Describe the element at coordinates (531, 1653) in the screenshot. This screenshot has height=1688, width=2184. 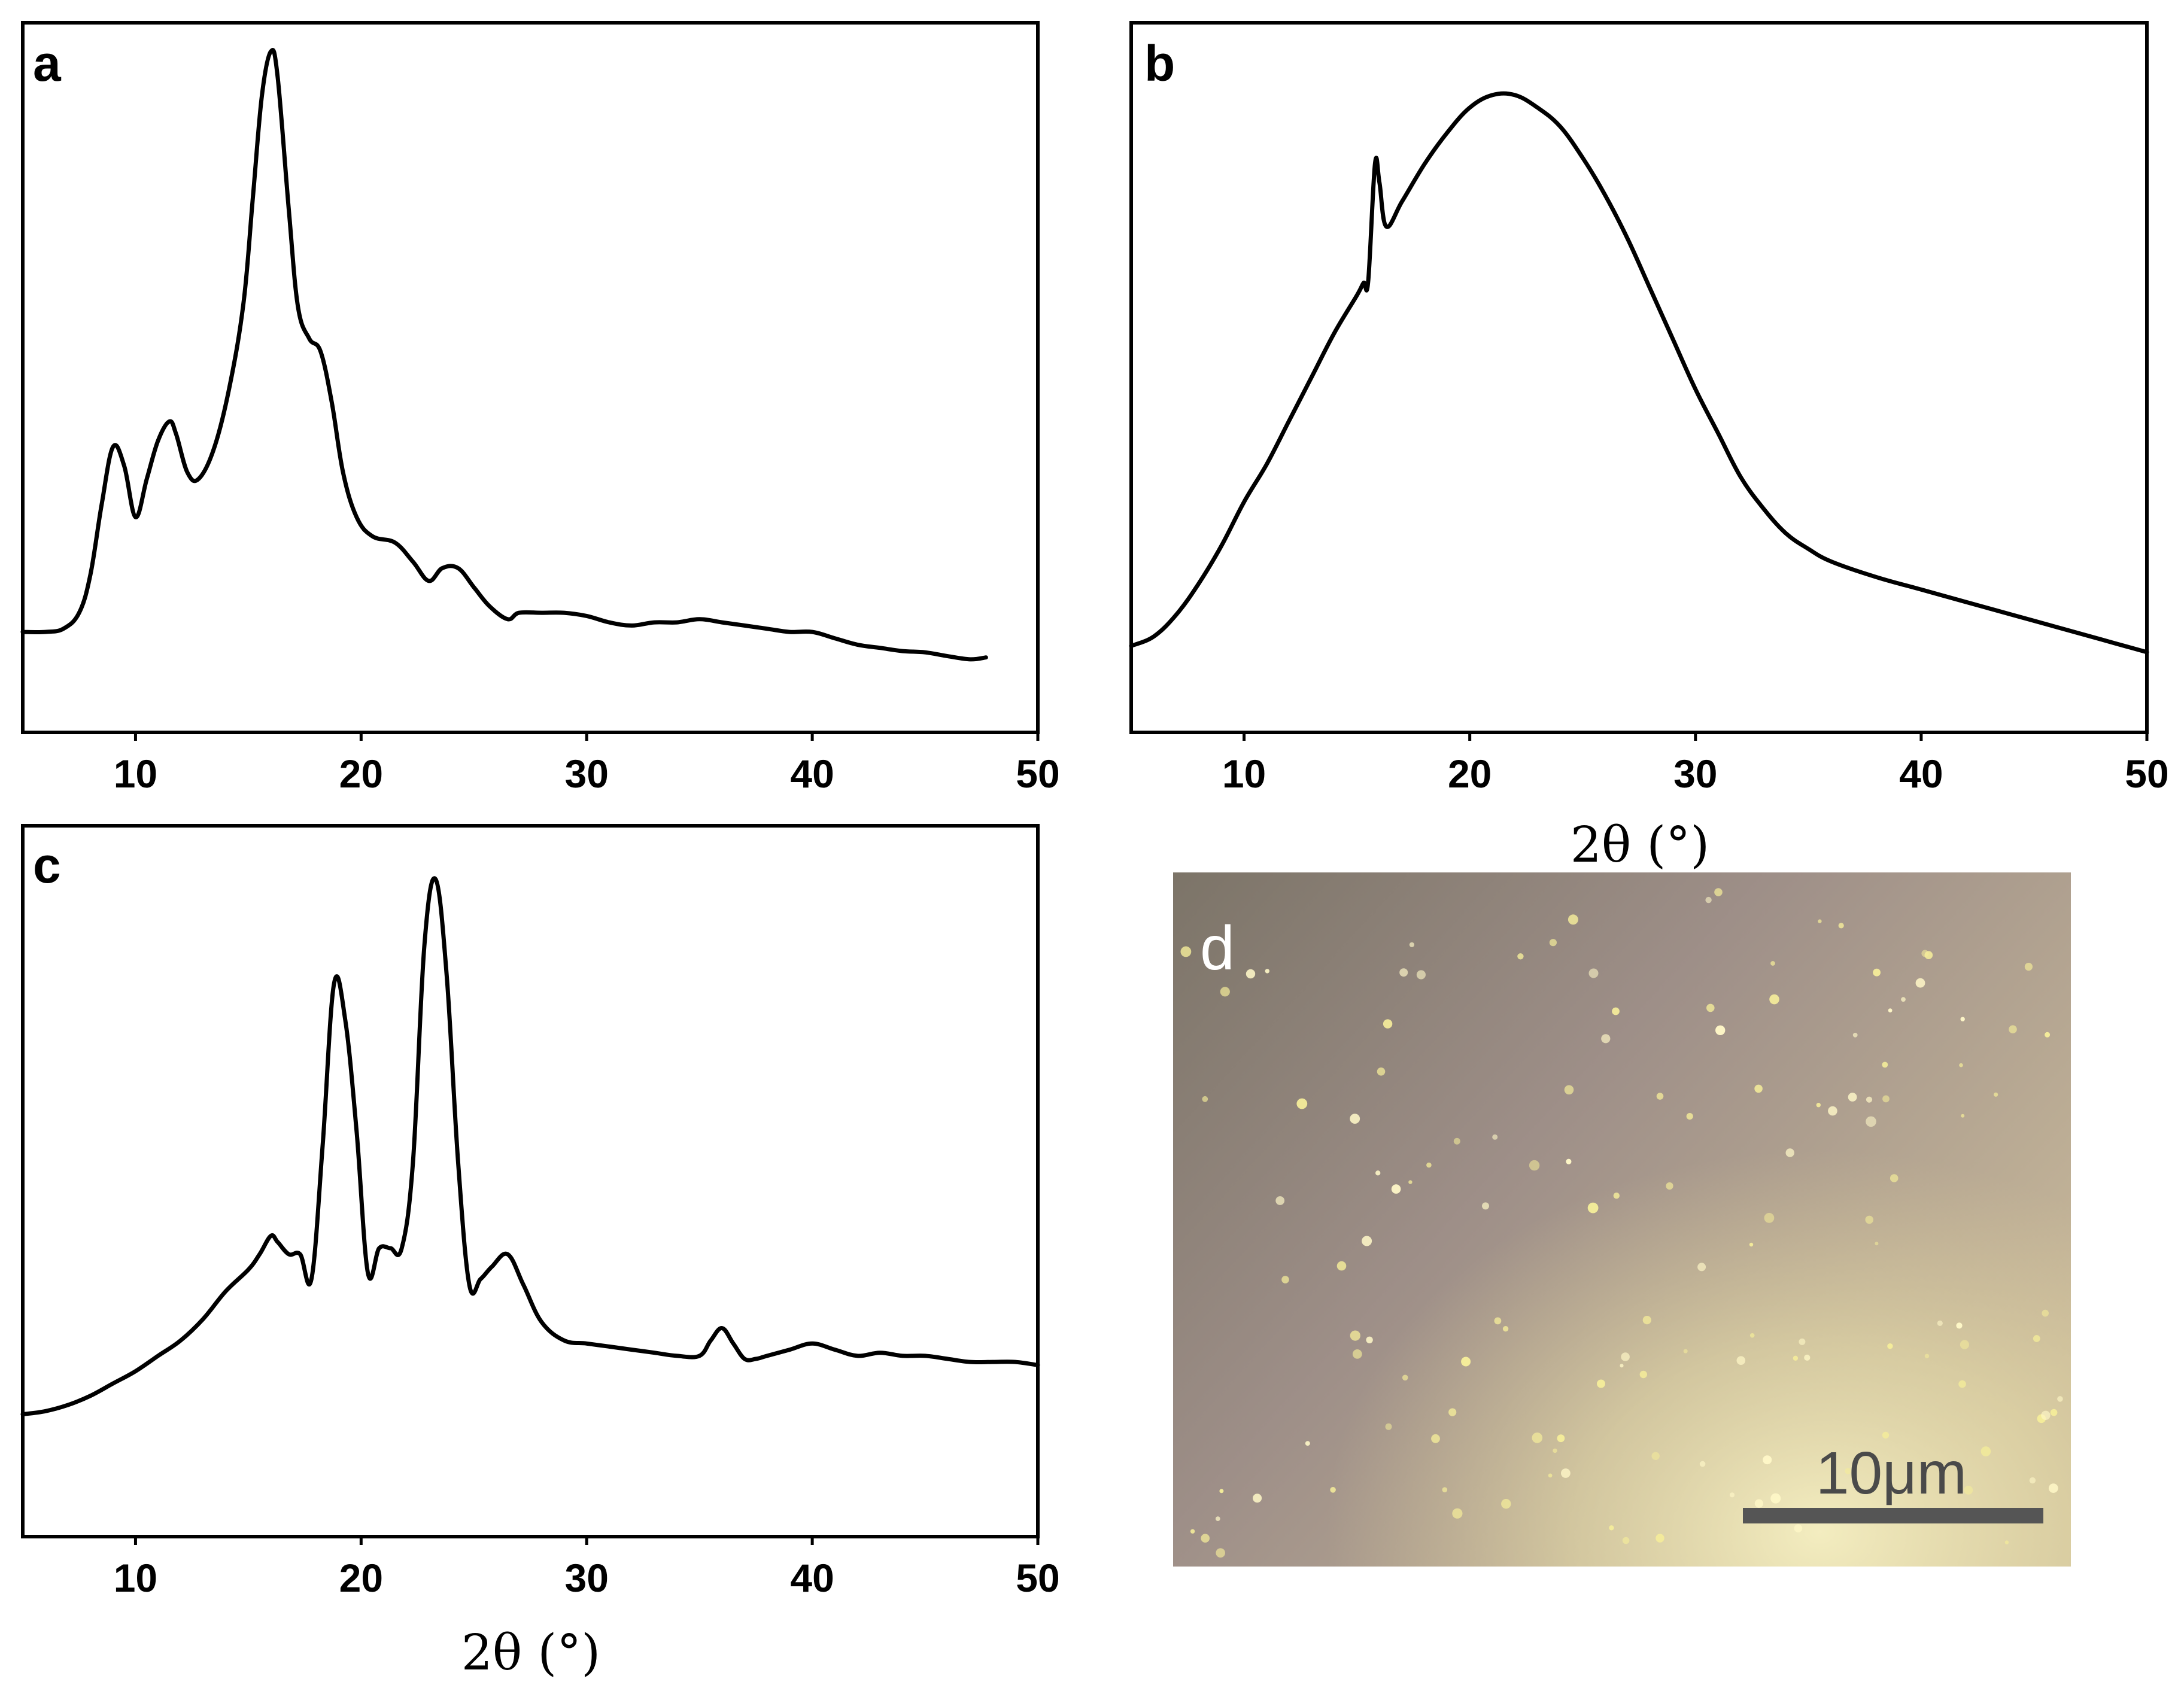
I see `panel-c-x-axis-label: 2θ (°)` at that location.